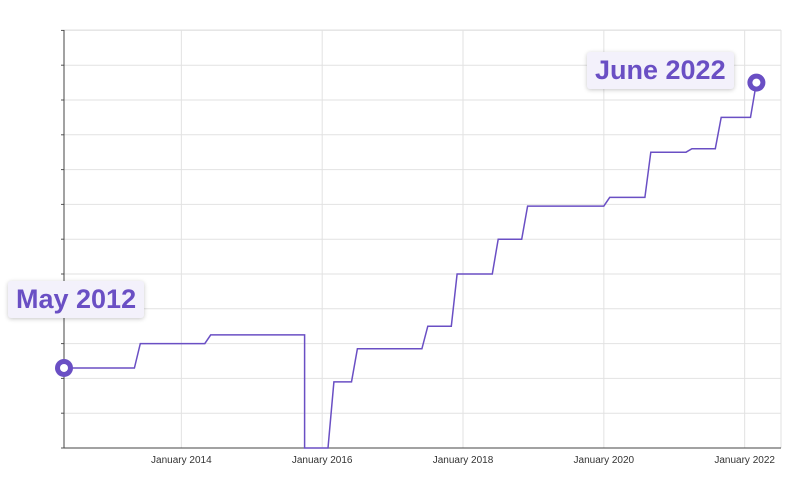  I want to click on x-tick-label: January 2016, so click(322, 460).